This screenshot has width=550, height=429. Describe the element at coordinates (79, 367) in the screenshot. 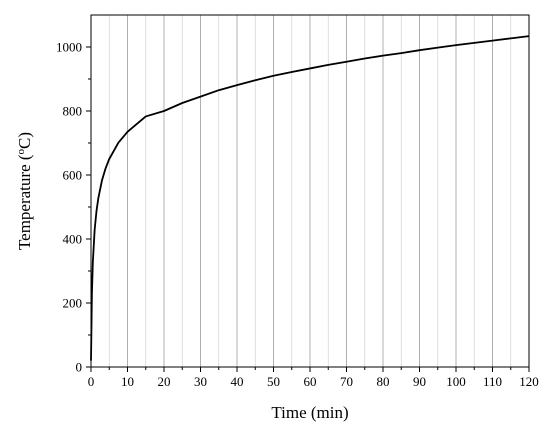

I see `y-tick-label: 0` at that location.